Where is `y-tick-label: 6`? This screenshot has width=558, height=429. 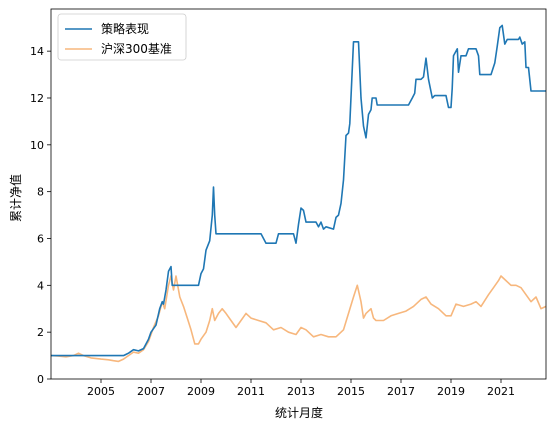
y-tick-label: 6 is located at coordinates (40, 238).